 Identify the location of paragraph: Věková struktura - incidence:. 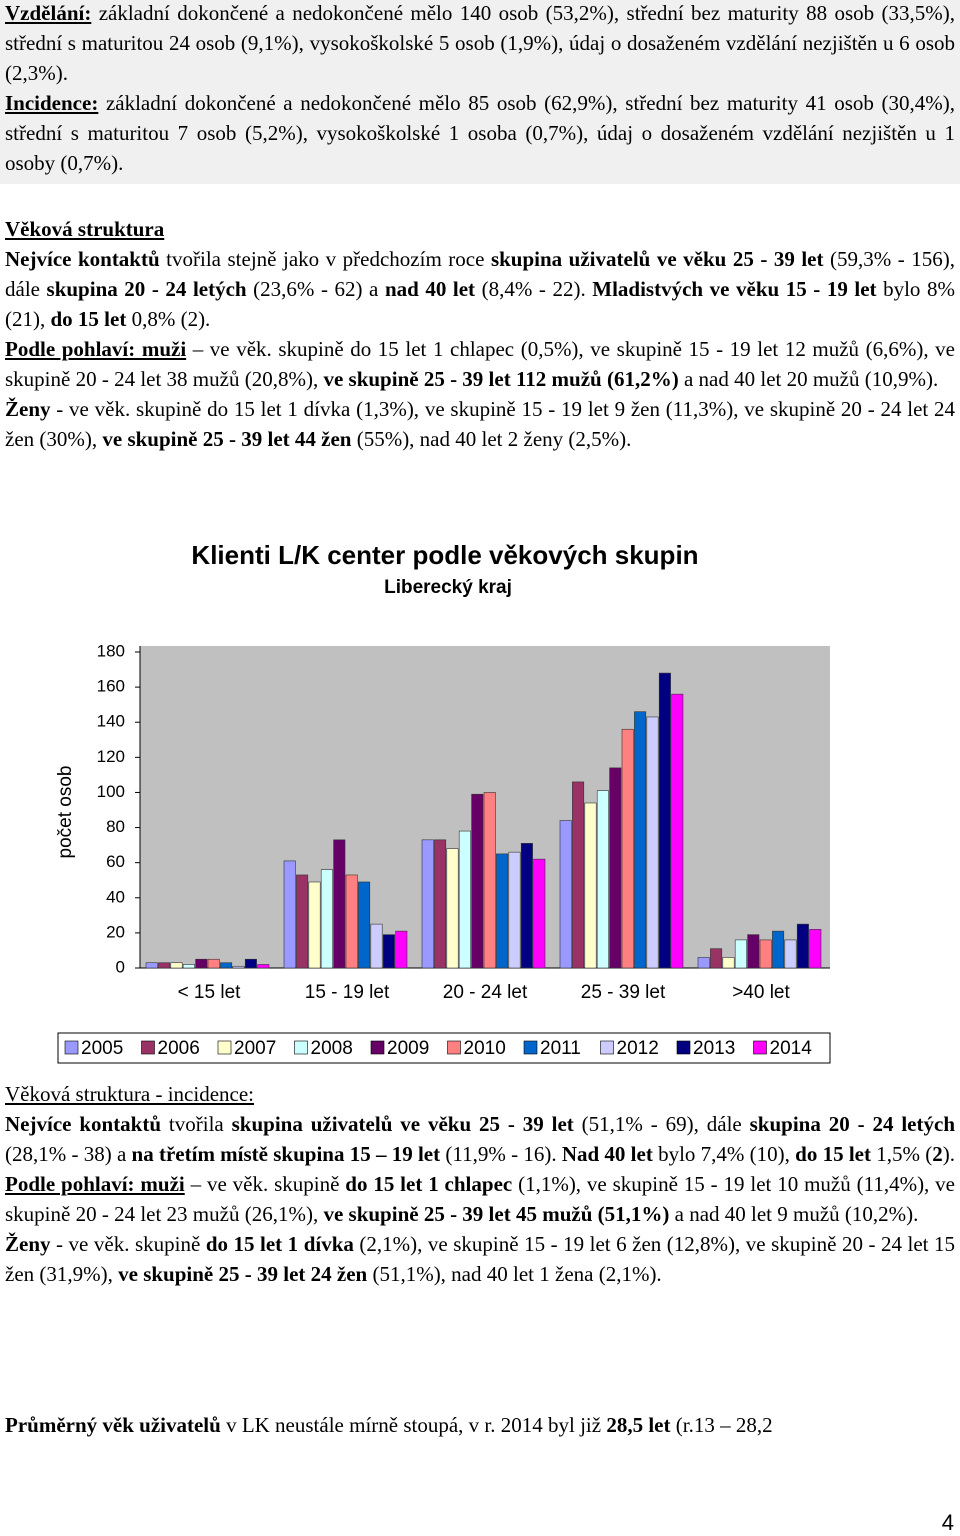
(480, 1094).